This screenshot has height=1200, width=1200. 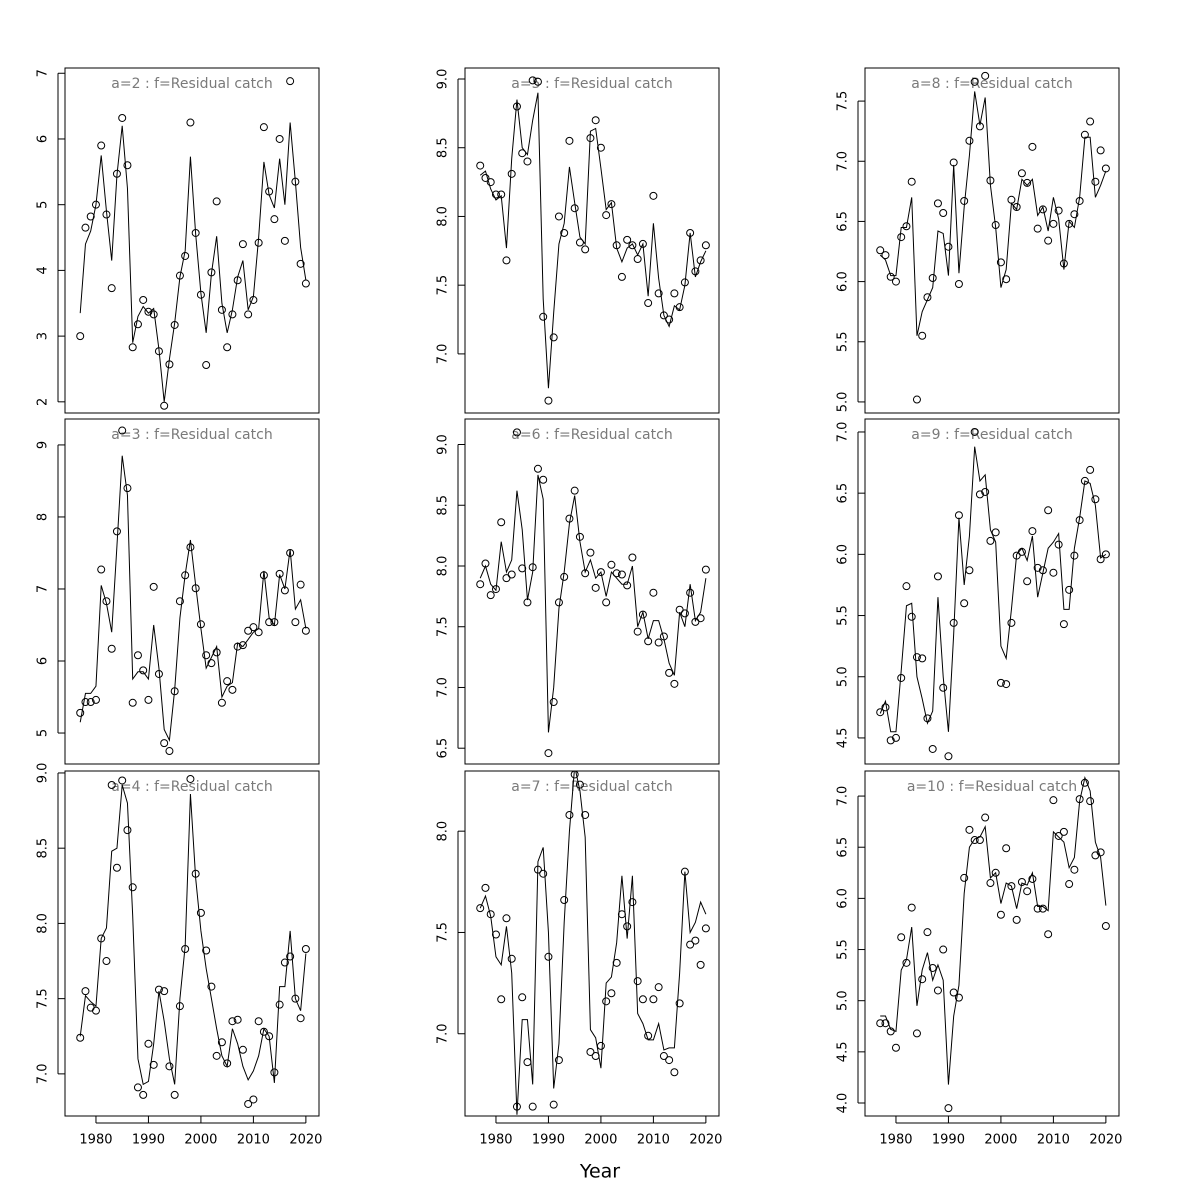 I want to click on y-tick-label: 9.0, so click(x=43, y=773).